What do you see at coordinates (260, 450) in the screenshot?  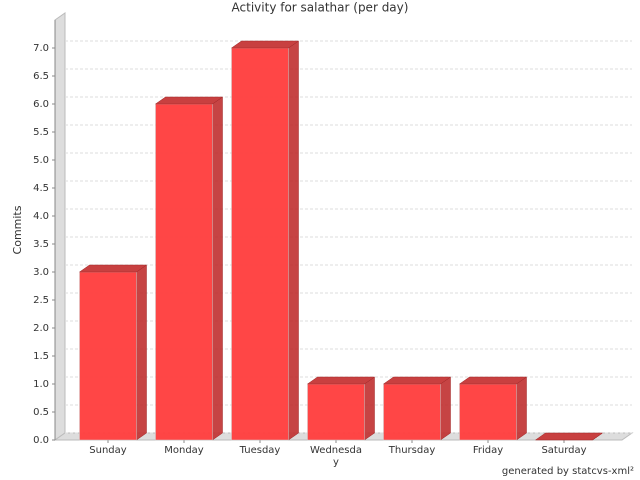 I see `x-tick-label: Tuesday` at bounding box center [260, 450].